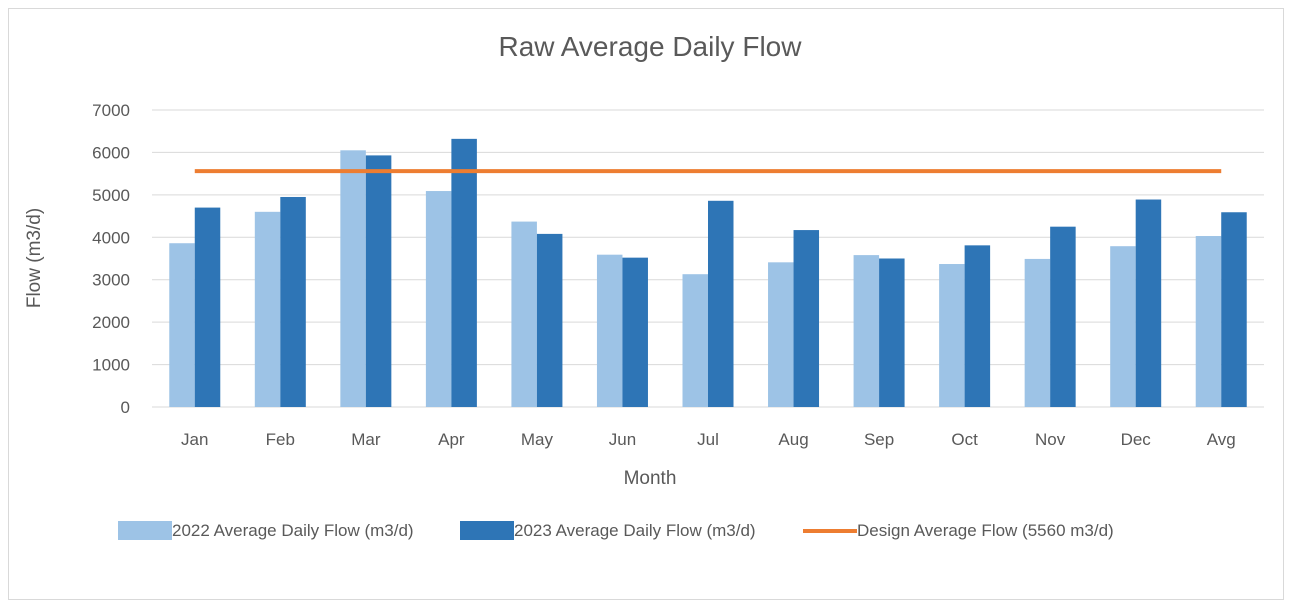 Image resolution: width=1292 pixels, height=608 pixels. I want to click on y-tick-label: 4000, so click(111, 237).